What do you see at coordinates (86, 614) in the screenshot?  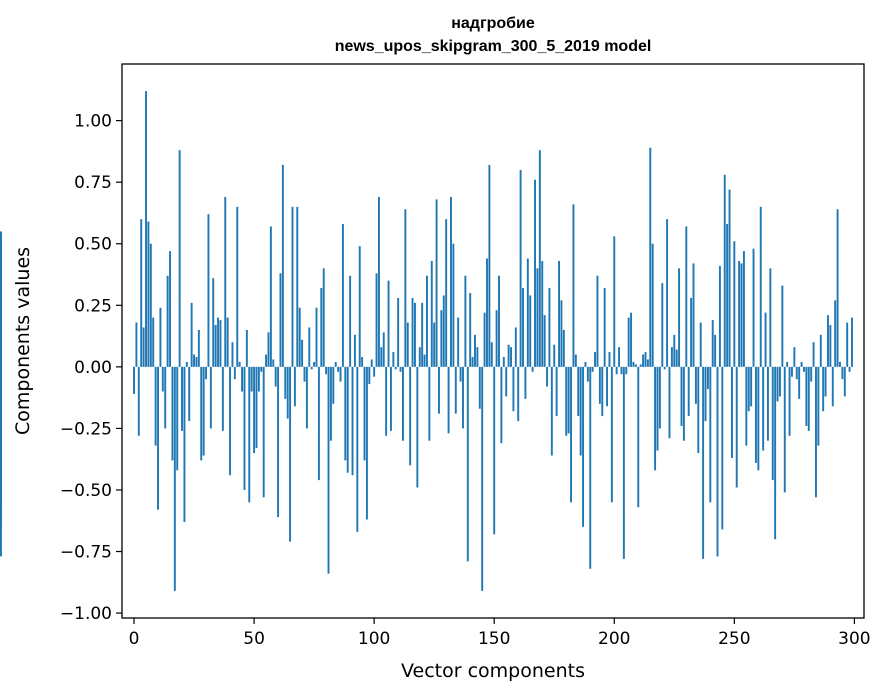 I see `y-tick-label: −1.00` at bounding box center [86, 614].